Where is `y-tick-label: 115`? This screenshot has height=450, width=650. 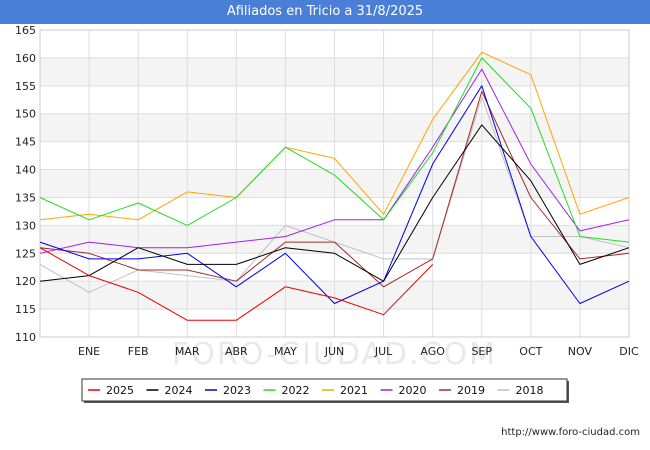
y-tick-label: 115 is located at coordinates (25, 309).